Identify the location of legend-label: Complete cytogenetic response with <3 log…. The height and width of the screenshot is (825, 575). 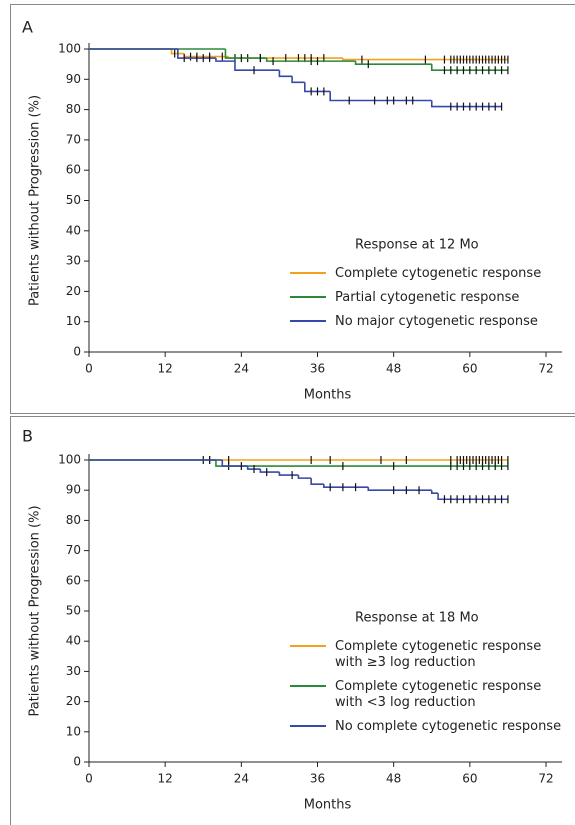
(438, 694).